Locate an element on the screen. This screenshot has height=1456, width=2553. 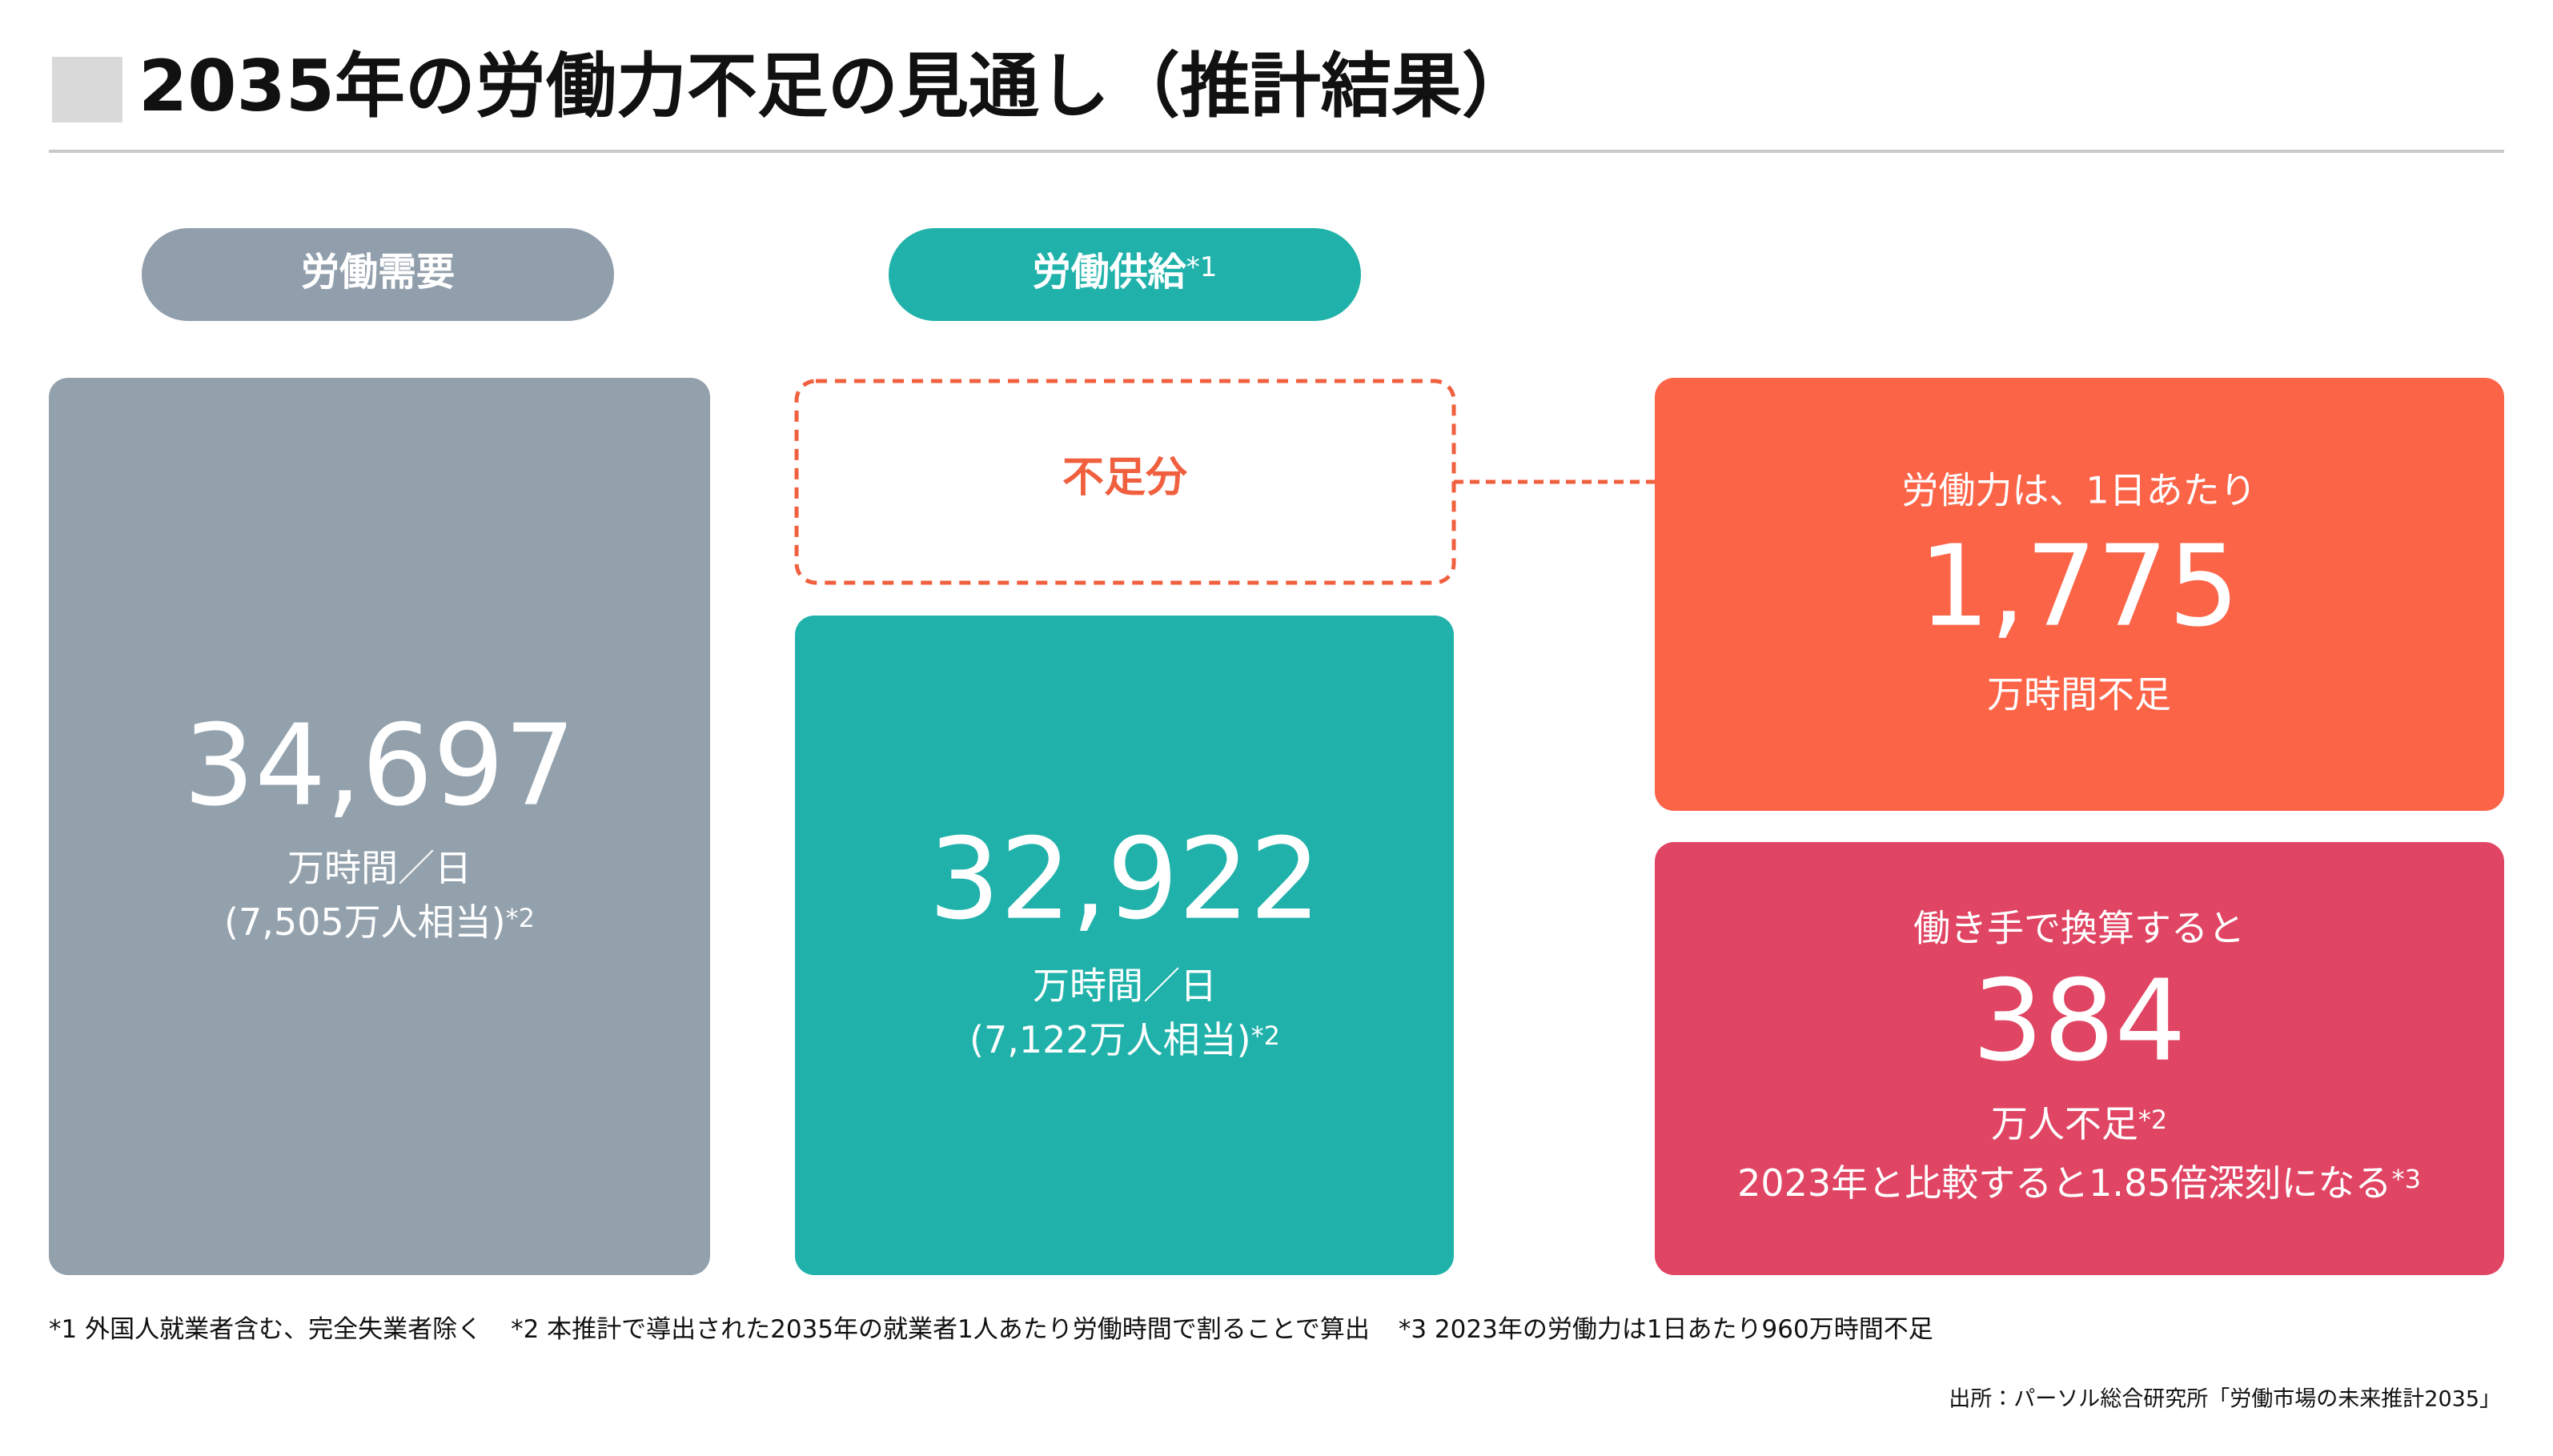
demand-label: 労働需要 is located at coordinates (378, 272).